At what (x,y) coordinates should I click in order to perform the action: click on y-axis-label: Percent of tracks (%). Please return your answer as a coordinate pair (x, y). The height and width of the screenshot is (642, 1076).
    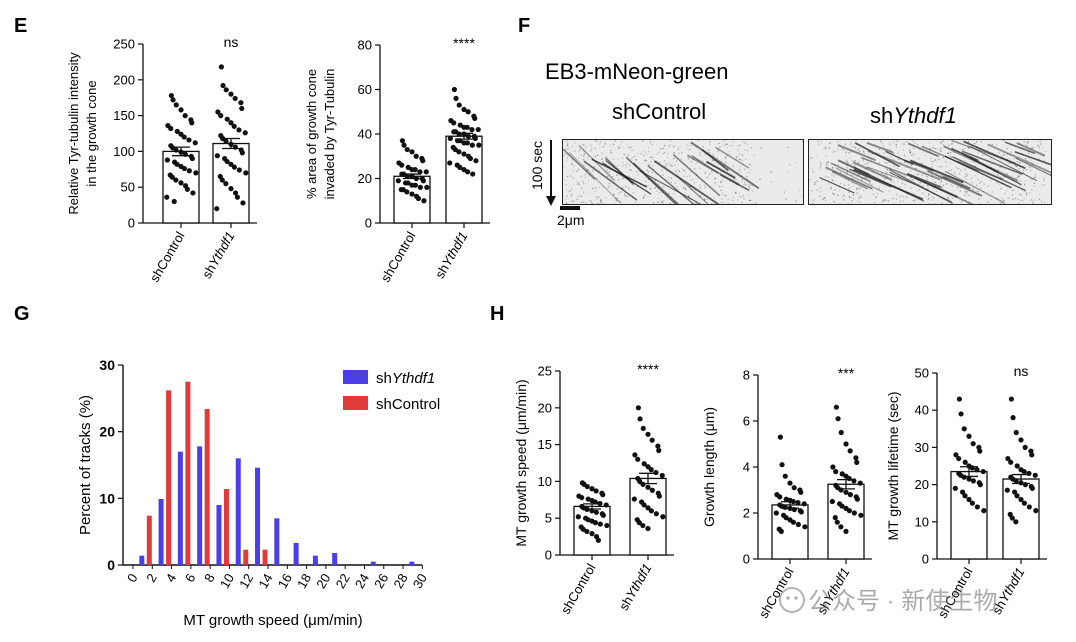
    Looking at the image, I should click on (85, 465).